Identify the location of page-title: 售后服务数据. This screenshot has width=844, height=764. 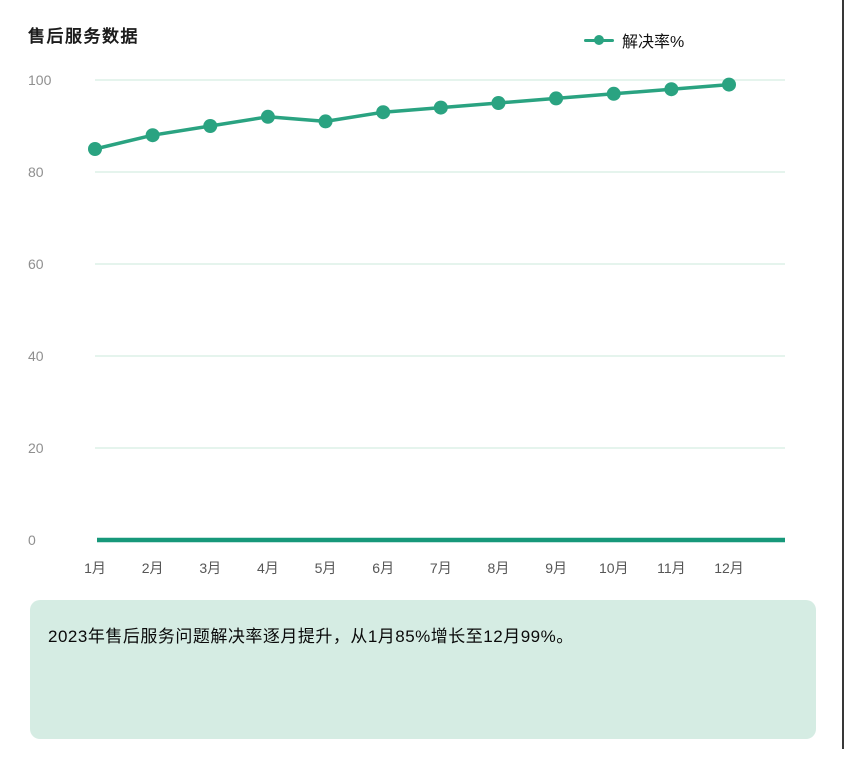
(83, 36).